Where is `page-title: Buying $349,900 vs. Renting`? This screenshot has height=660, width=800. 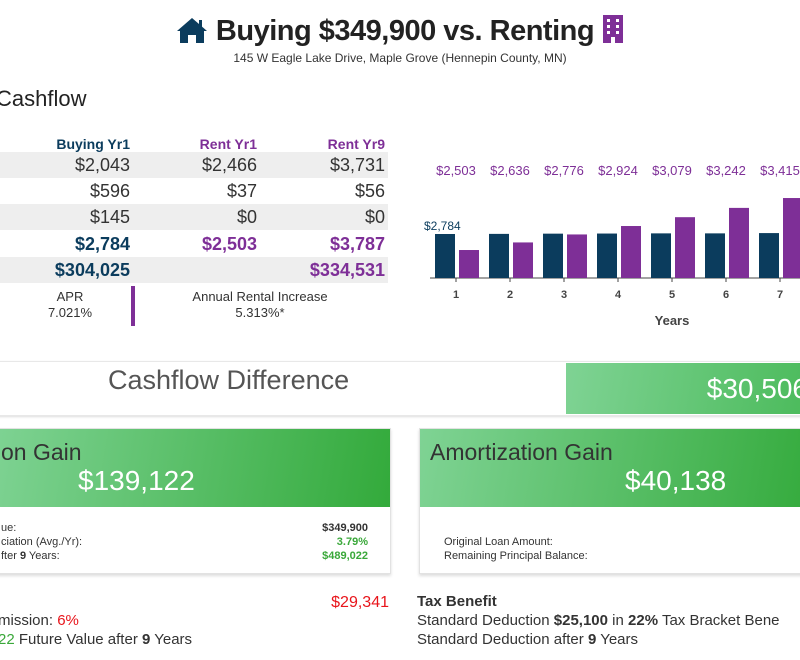 page-title: Buying $349,900 vs. Renting is located at coordinates (400, 31).